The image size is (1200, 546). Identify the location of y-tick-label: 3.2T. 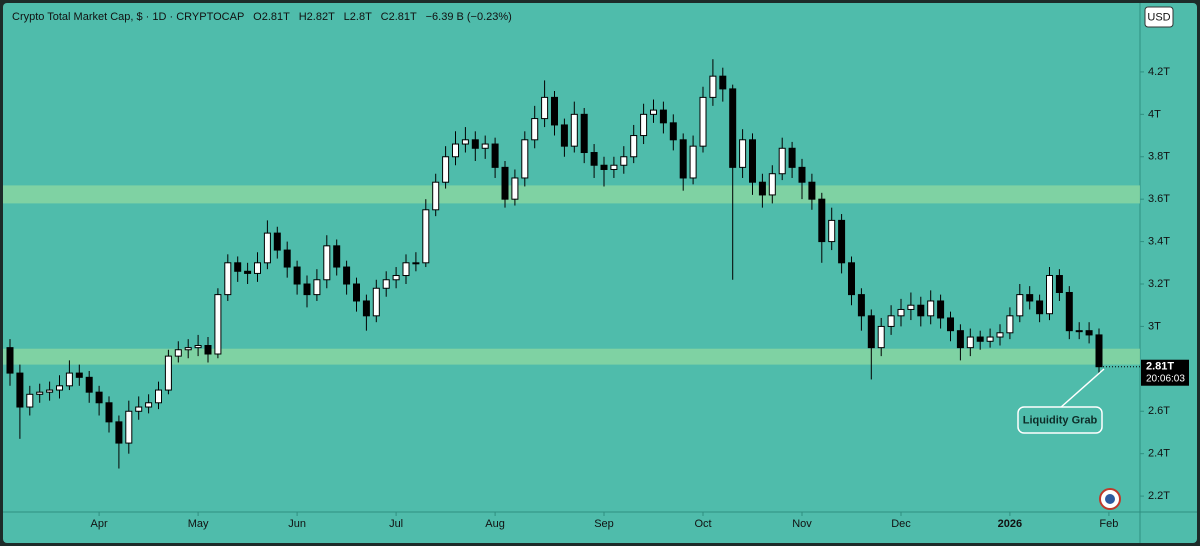
(1159, 284).